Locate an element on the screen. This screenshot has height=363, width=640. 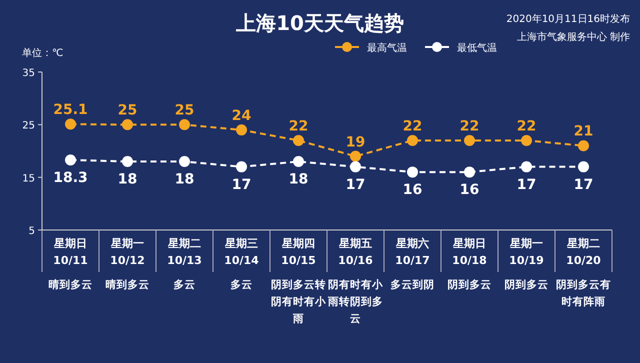
x-tick-label: 星期一 10/12 is located at coordinates (127, 252).